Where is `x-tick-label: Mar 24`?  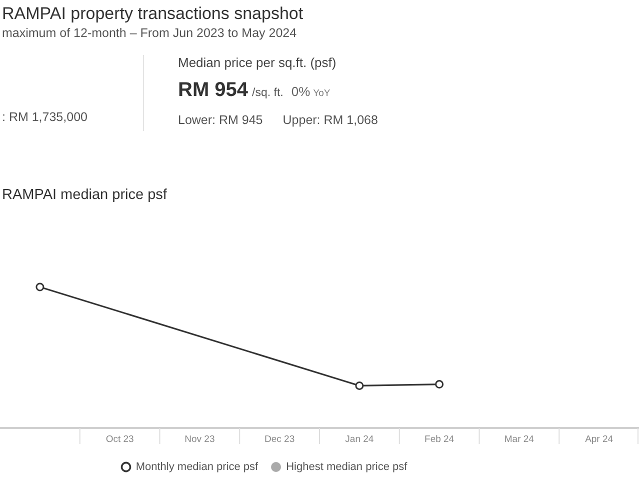 x-tick-label: Mar 24 is located at coordinates (519, 439).